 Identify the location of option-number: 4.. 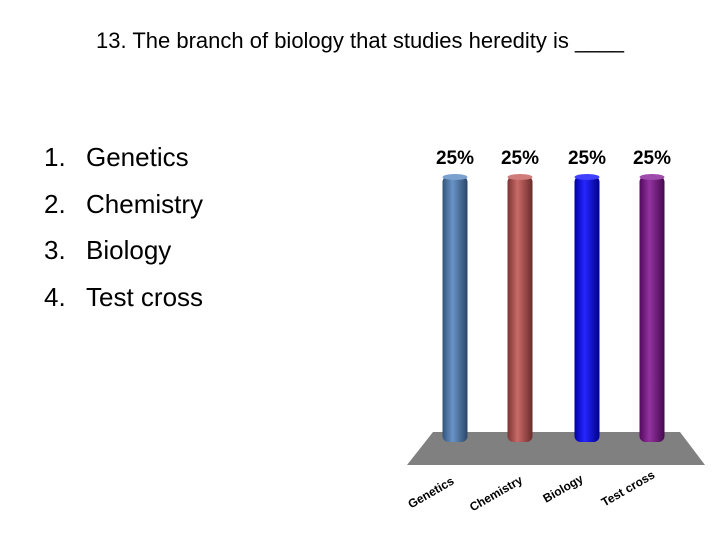
(55, 296).